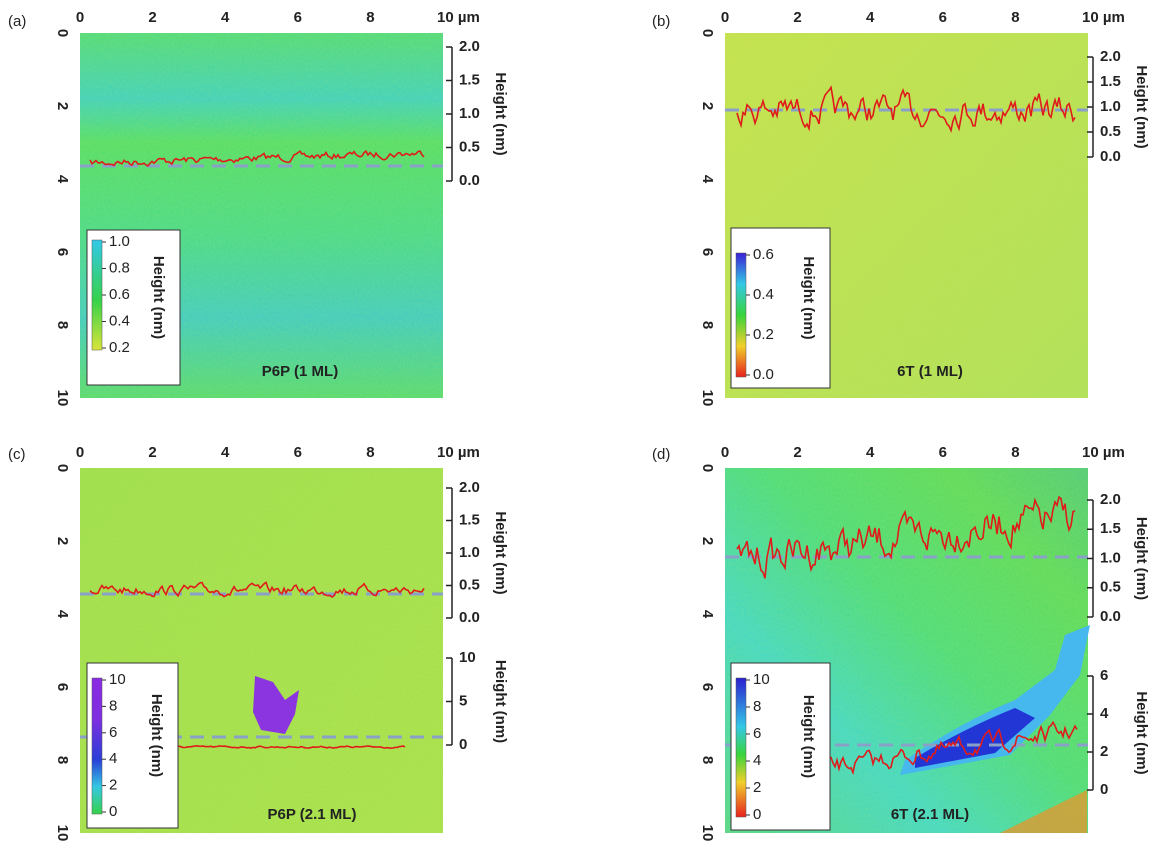 The image size is (1165, 842). Describe the element at coordinates (757, 814) in the screenshot. I see `colorbar-tick-label: 0` at that location.